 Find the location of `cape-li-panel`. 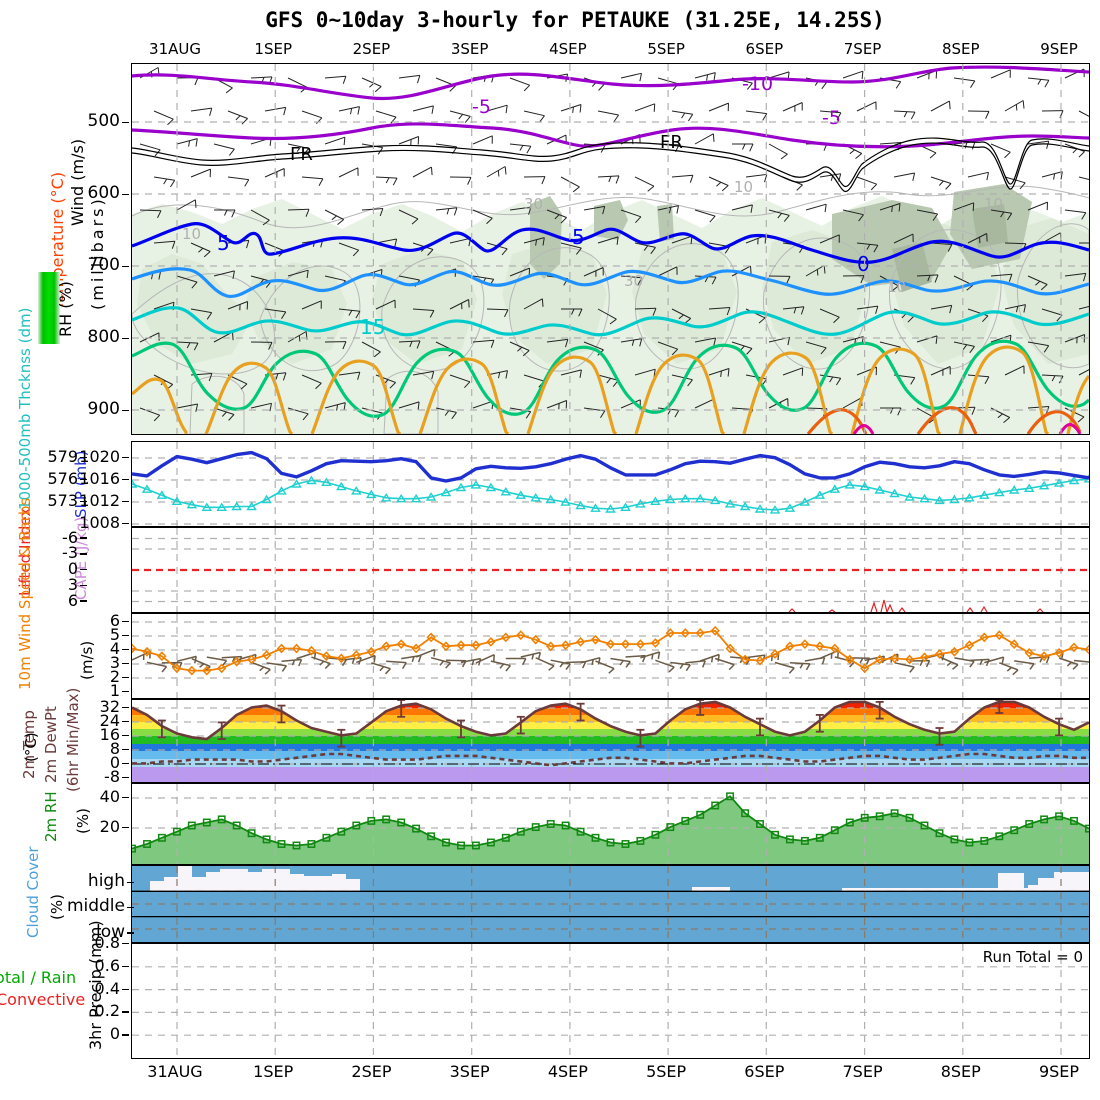

cape-li-panel is located at coordinates (610, 570).